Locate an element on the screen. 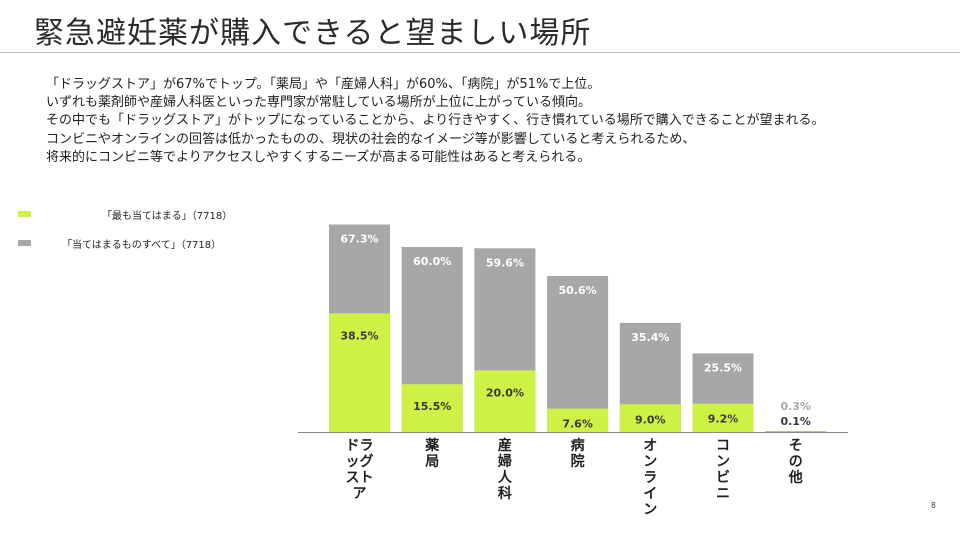  category-label: 病院 is located at coordinates (578, 453).